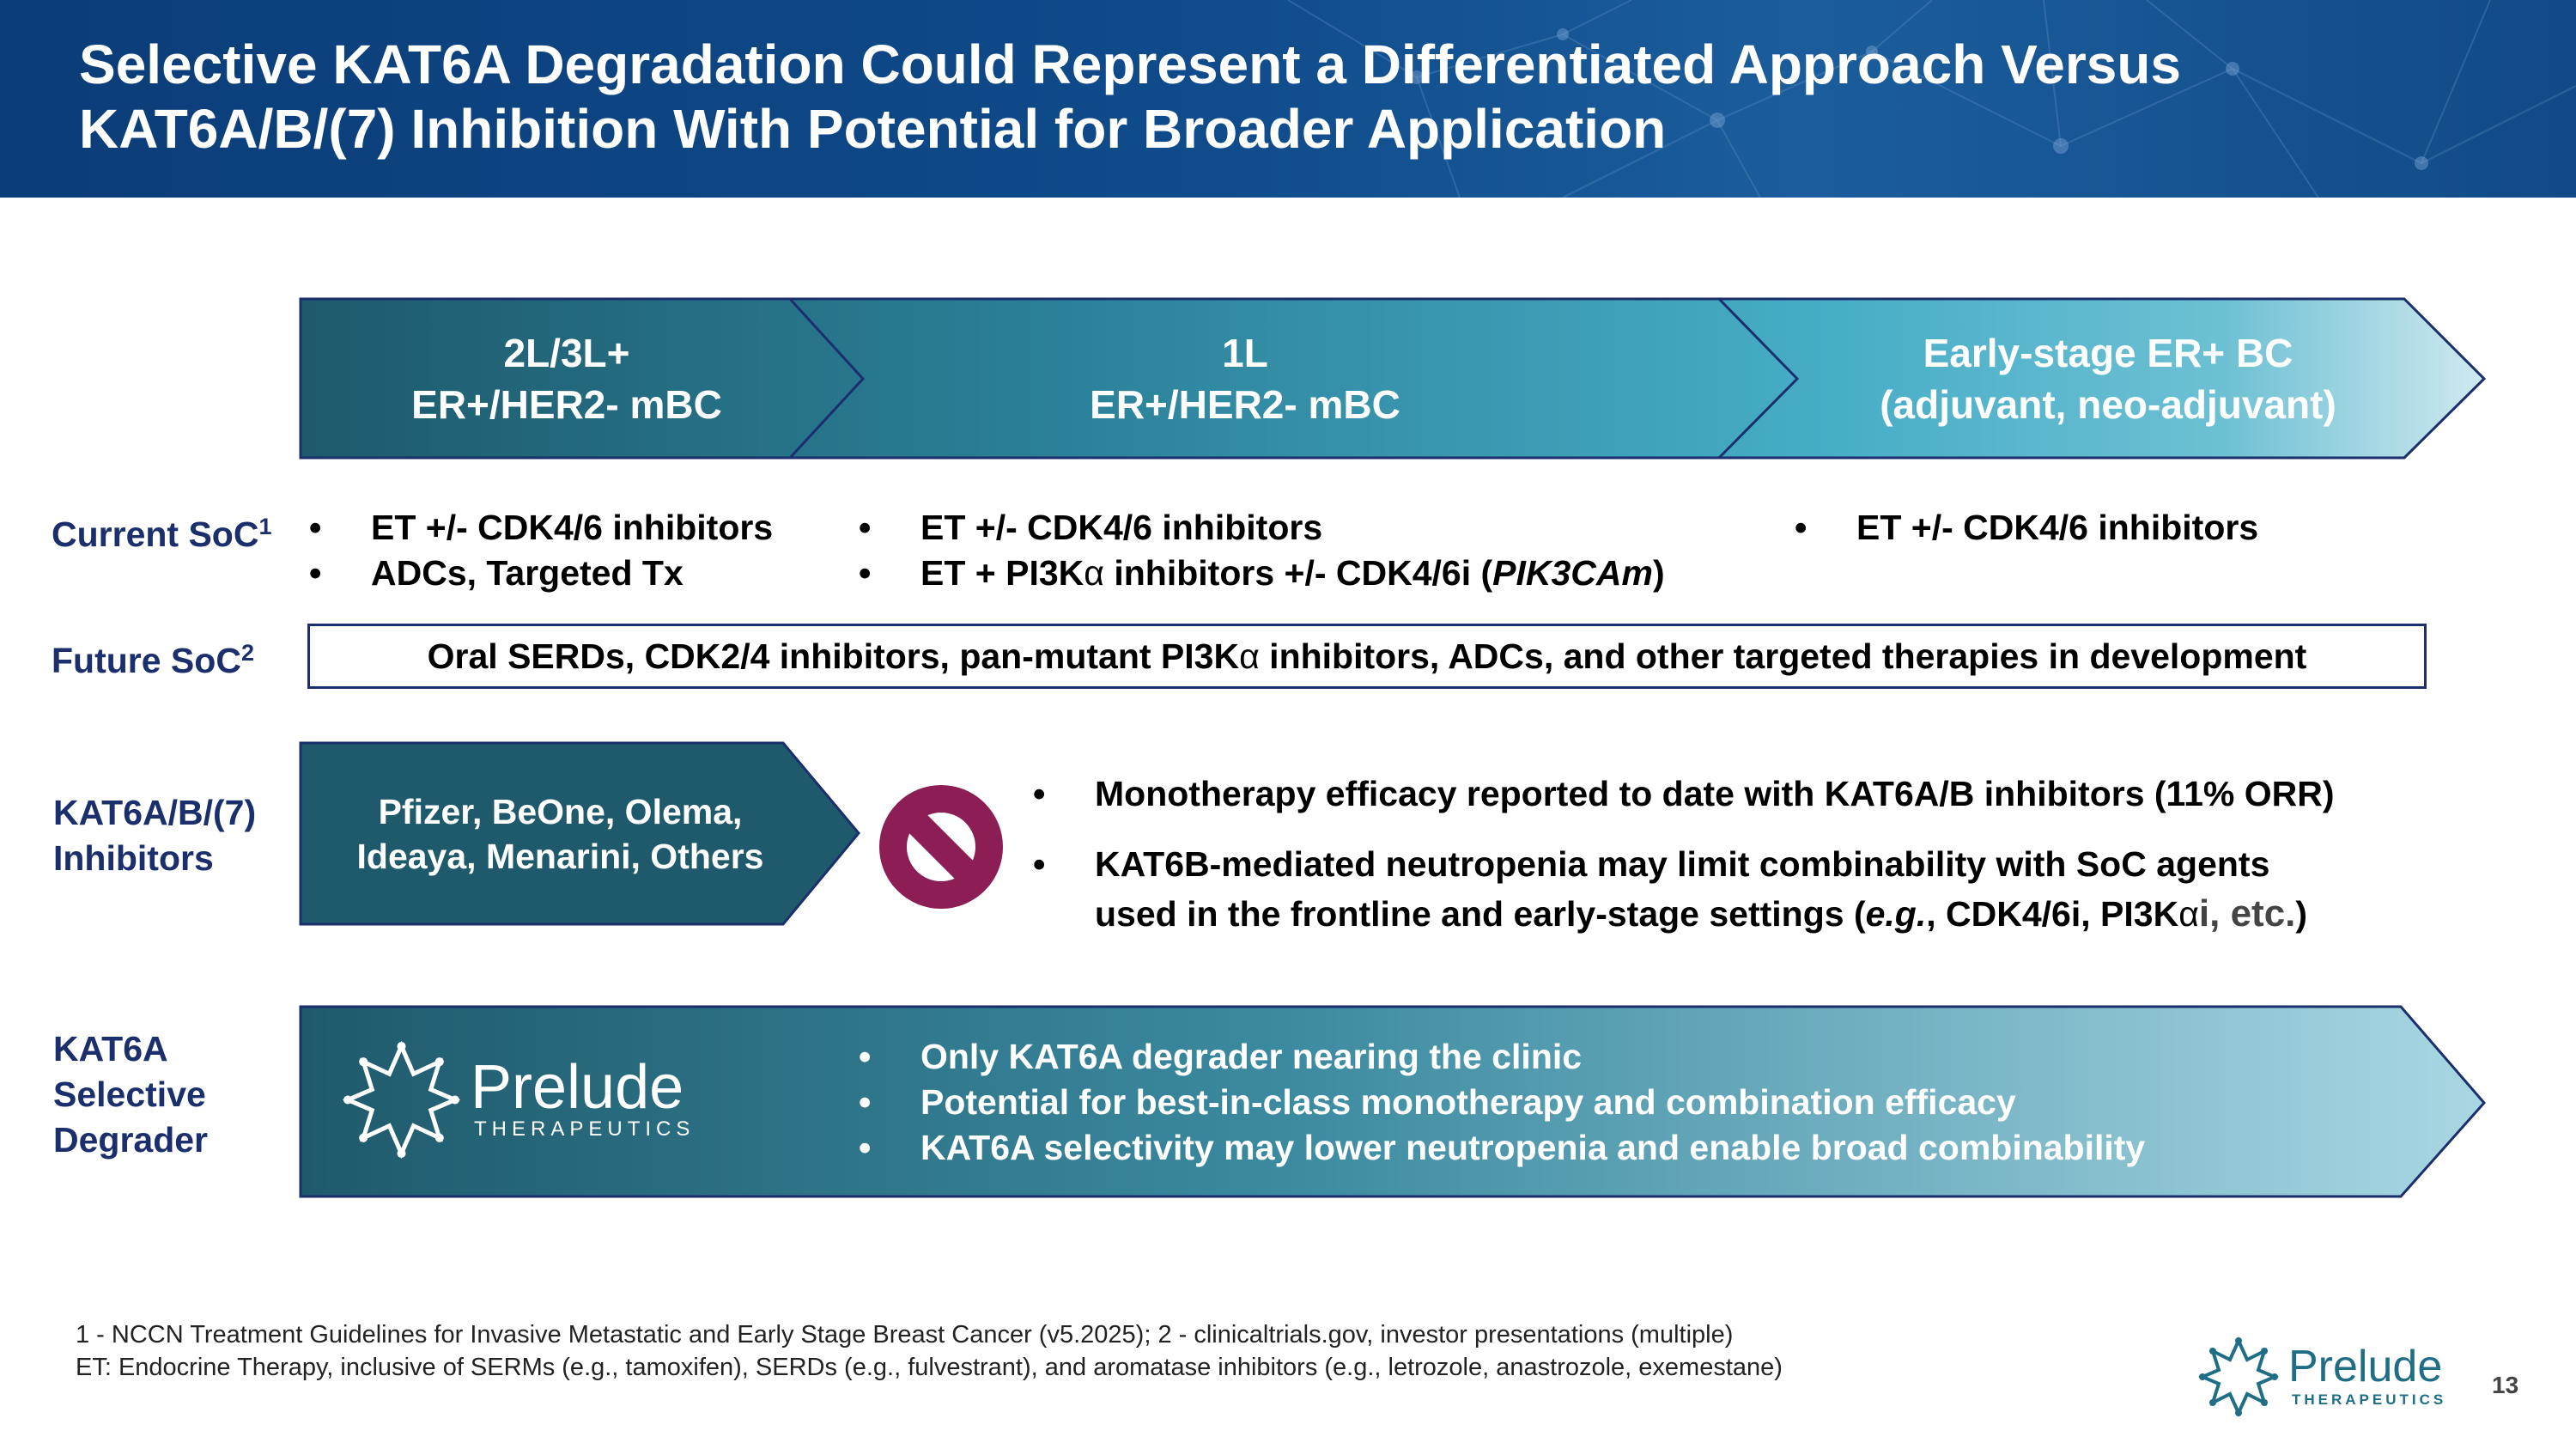 The image size is (2576, 1449). Describe the element at coordinates (401, 1100) in the screenshot. I see `prelude-star-icon` at that location.